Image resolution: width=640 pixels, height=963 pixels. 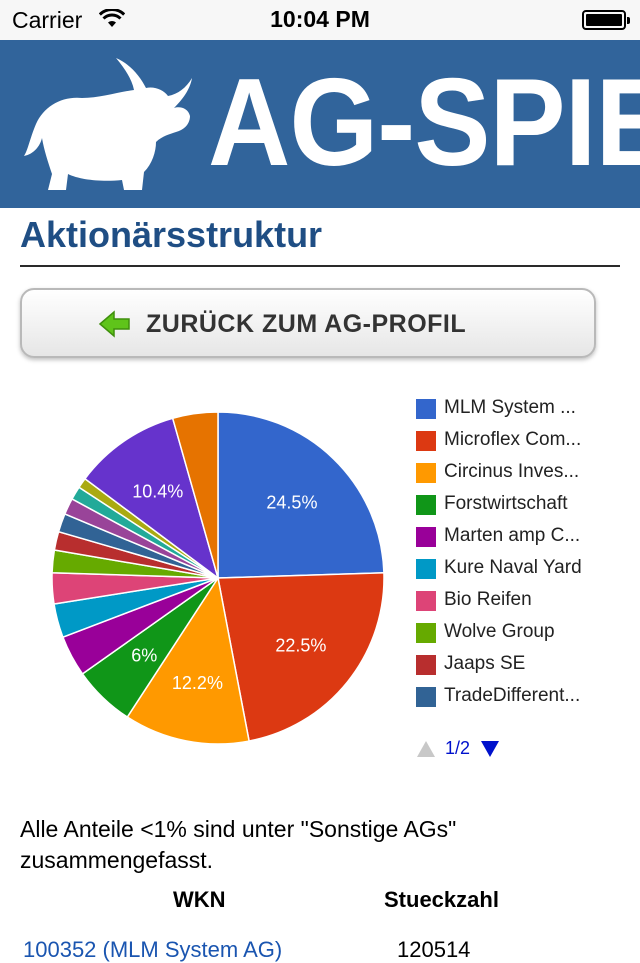 I want to click on legend-item: Bio Reifen, so click(x=528, y=605).